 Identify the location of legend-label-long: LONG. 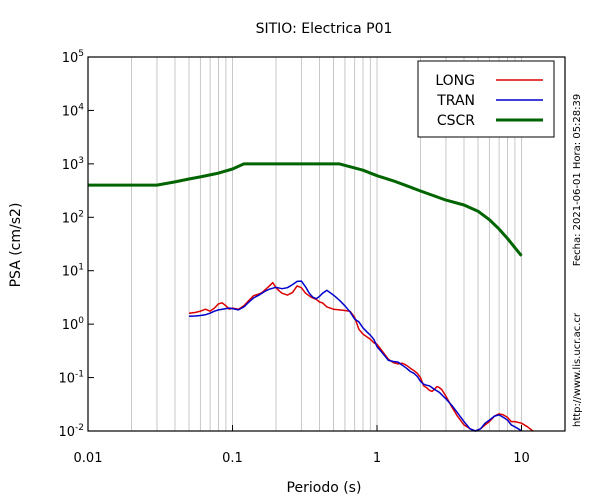
(455, 81).